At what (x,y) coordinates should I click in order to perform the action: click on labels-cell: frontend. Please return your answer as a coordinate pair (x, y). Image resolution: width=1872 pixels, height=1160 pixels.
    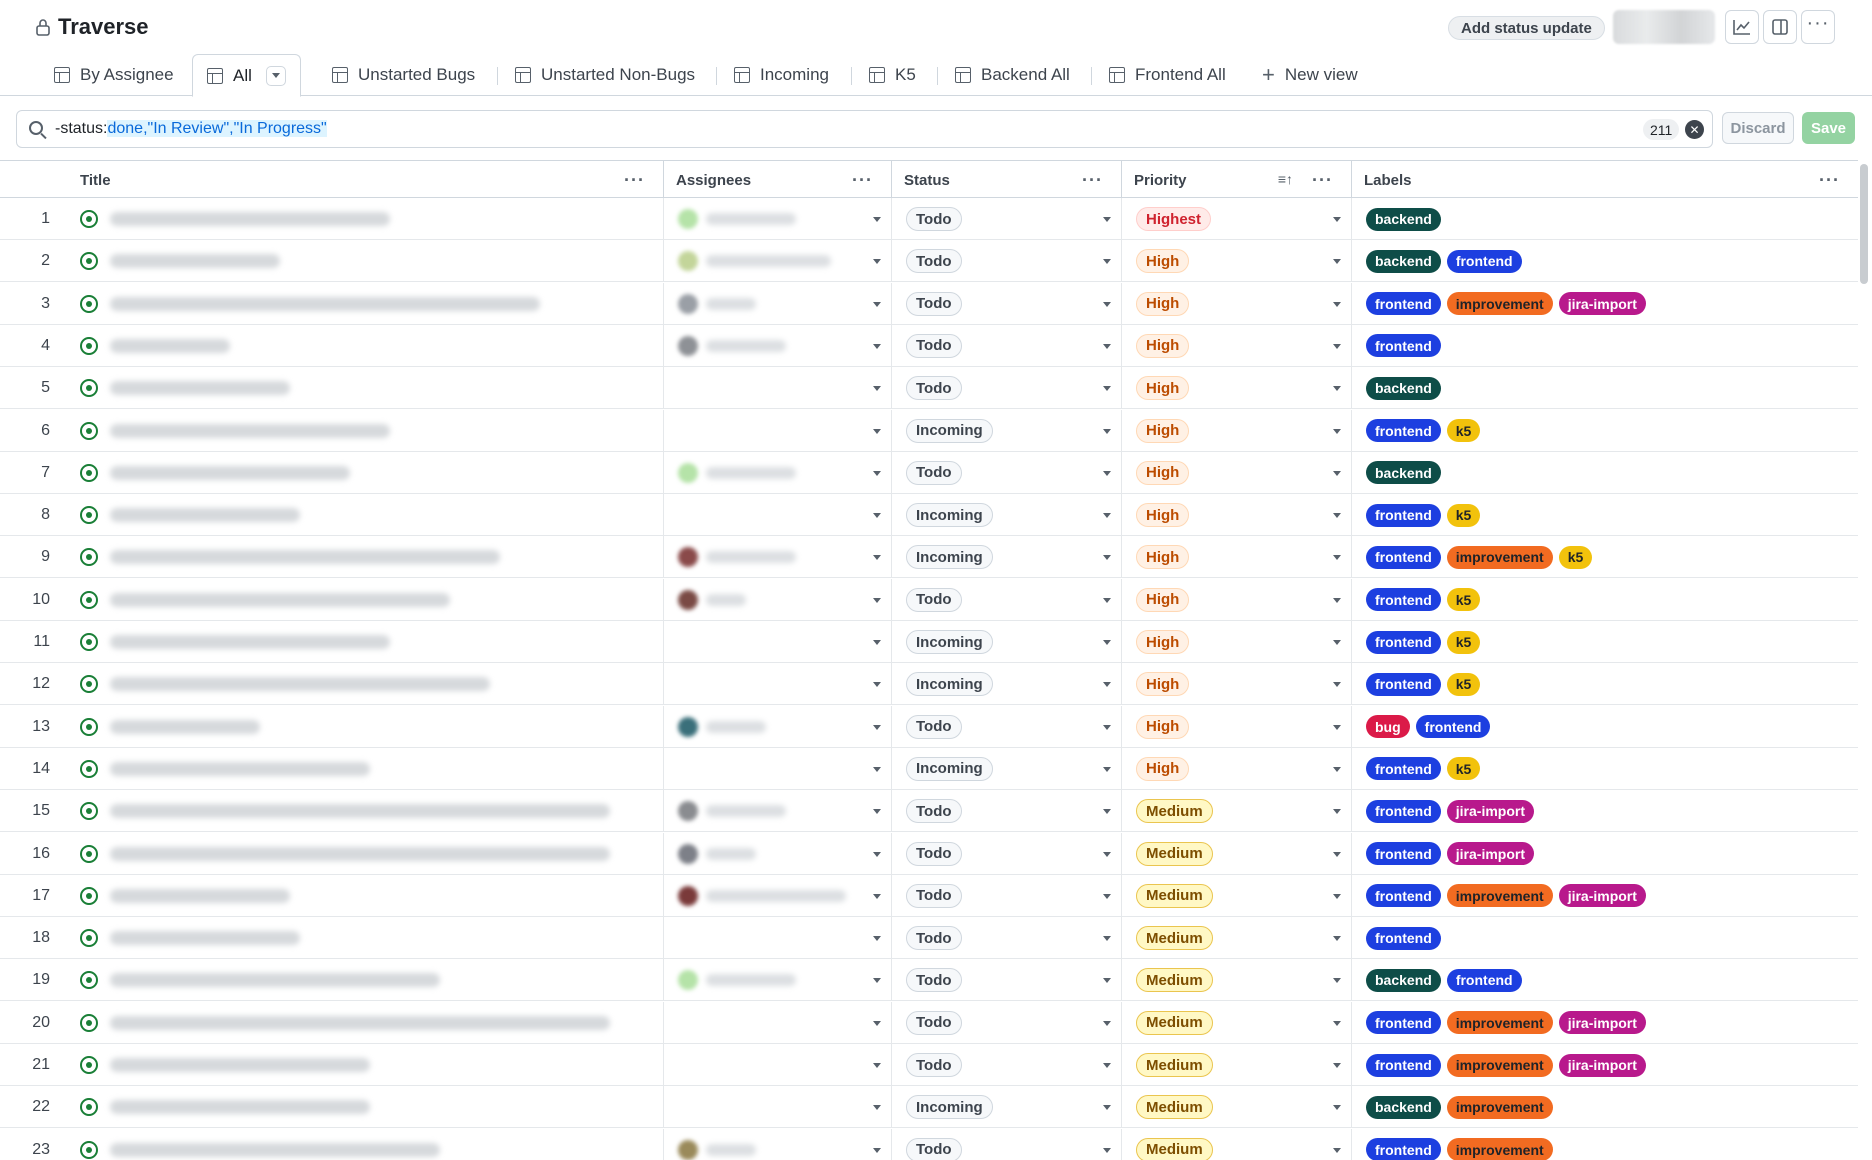
    Looking at the image, I should click on (1605, 346).